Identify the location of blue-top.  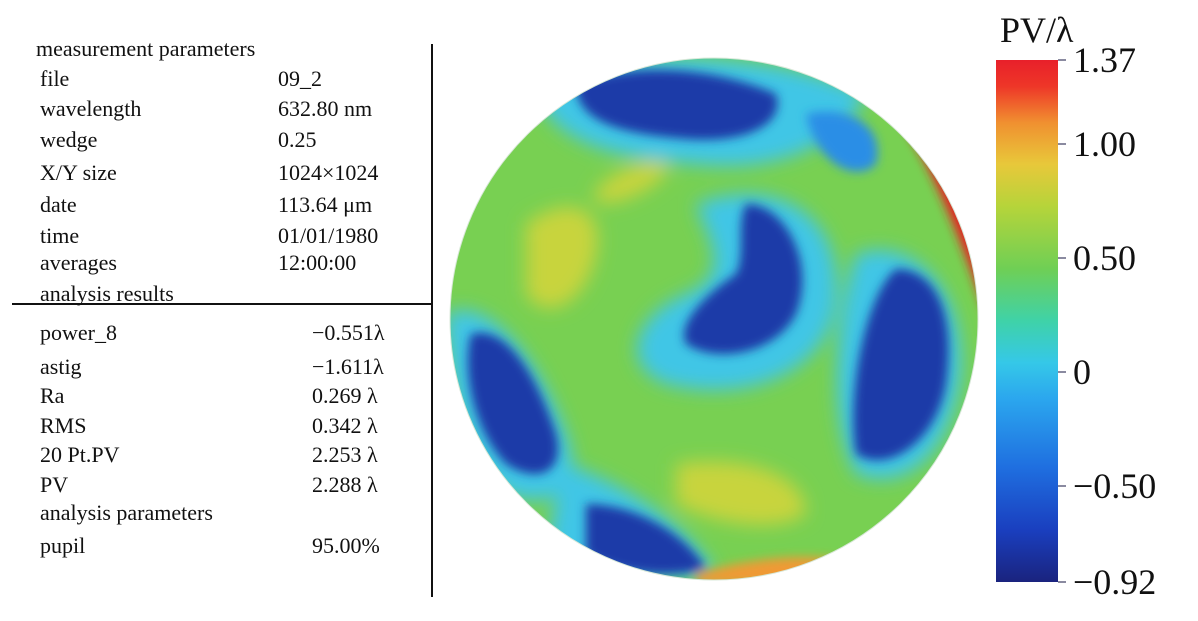
(677, 105).